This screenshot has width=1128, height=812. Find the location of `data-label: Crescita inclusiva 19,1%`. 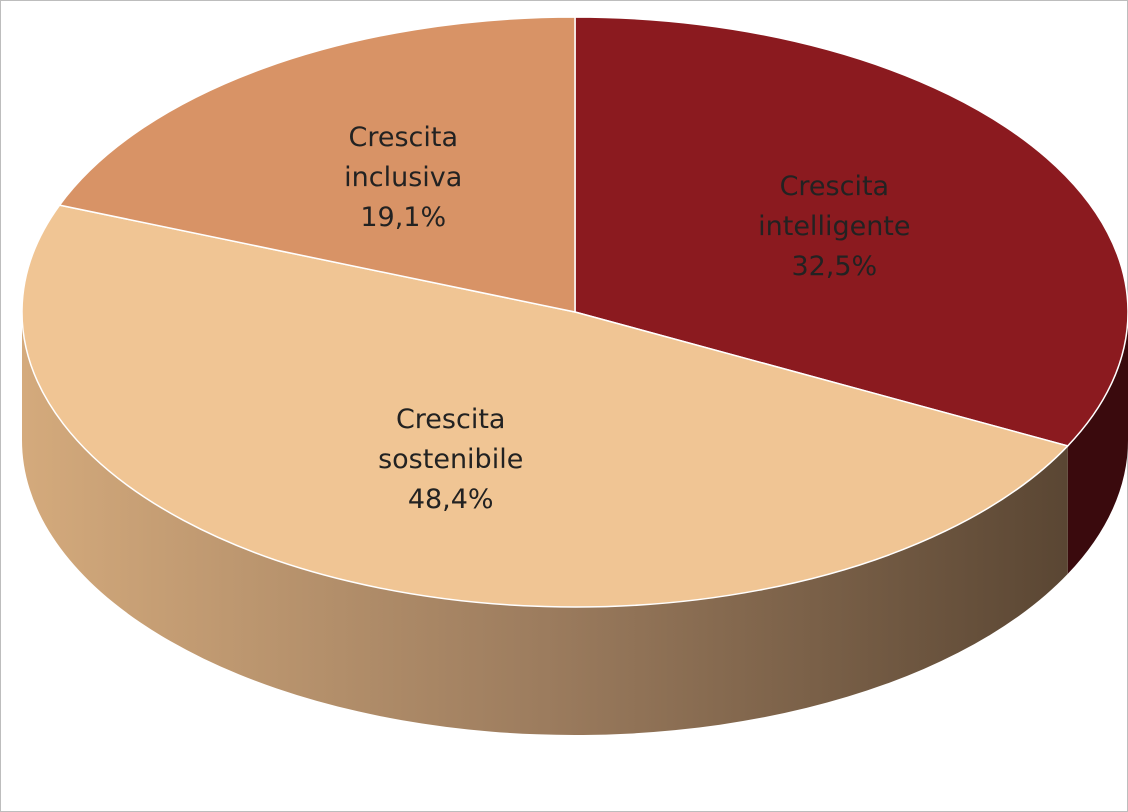

data-label: Crescita inclusiva 19,1% is located at coordinates (403, 178).